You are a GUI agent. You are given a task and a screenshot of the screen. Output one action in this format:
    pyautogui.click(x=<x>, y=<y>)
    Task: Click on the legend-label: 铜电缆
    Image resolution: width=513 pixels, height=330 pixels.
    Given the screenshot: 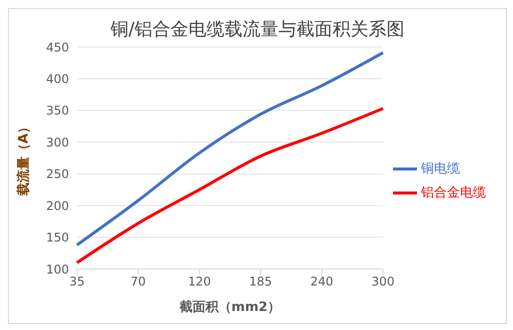 What is the action you would take?
    pyautogui.click(x=440, y=169)
    